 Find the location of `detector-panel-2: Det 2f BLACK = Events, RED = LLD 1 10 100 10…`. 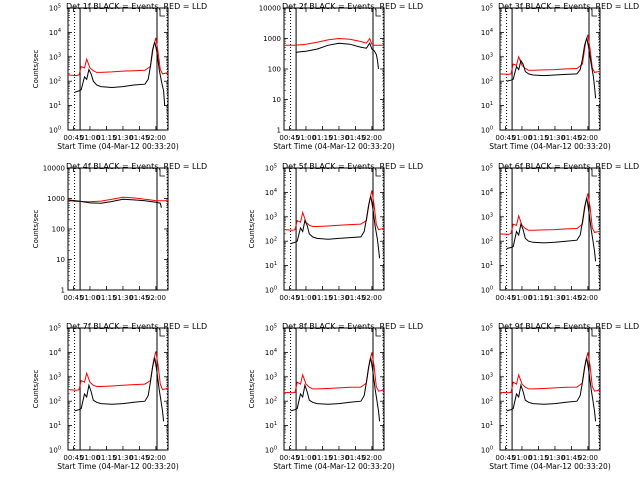

detector-panel-2: Det 2f BLACK = Events, RED = LLD 1 10 100 10… is located at coordinates (341, 76).